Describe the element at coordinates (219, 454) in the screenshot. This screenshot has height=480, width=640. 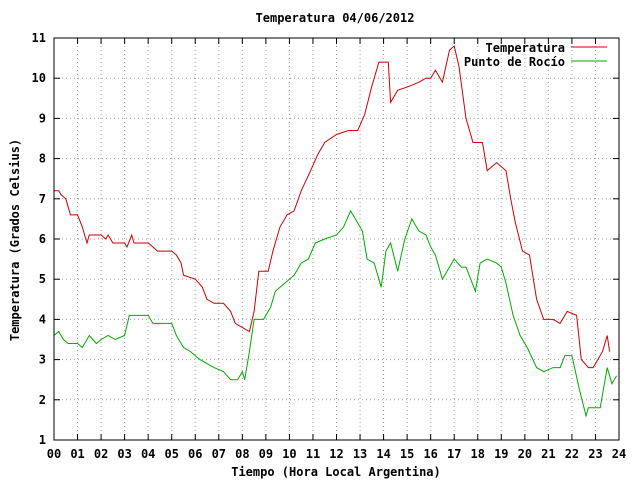
I see `x-tick-label: 07` at that location.